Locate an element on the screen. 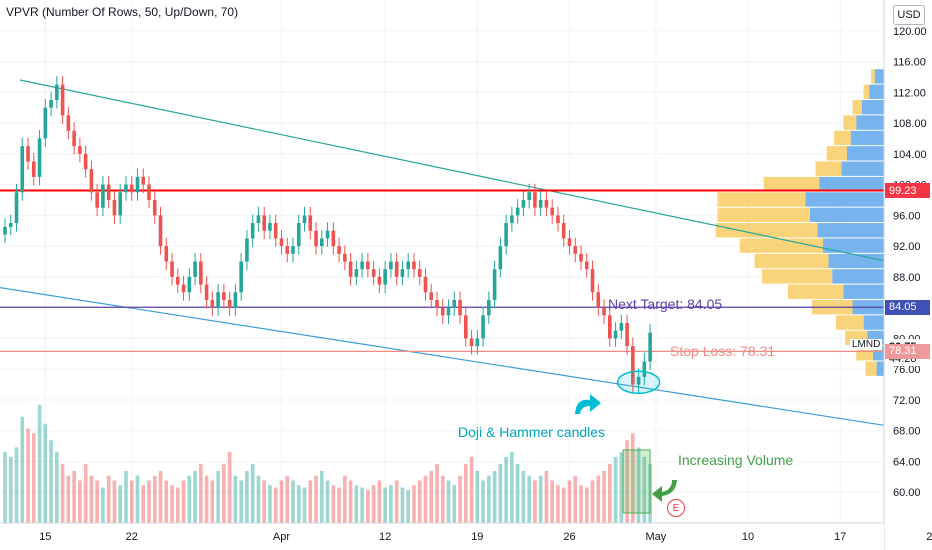  time-tick-label: 22 is located at coordinates (132, 537).